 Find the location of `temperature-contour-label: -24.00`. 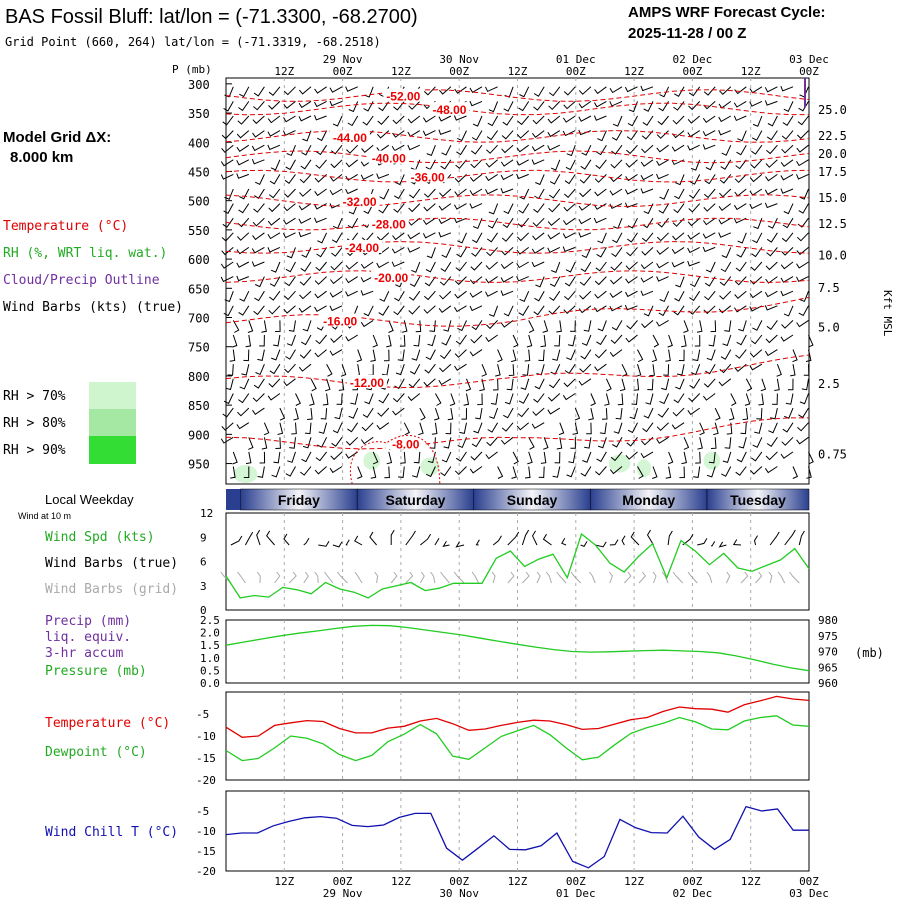

temperature-contour-label: -24.00 is located at coordinates (362, 248).